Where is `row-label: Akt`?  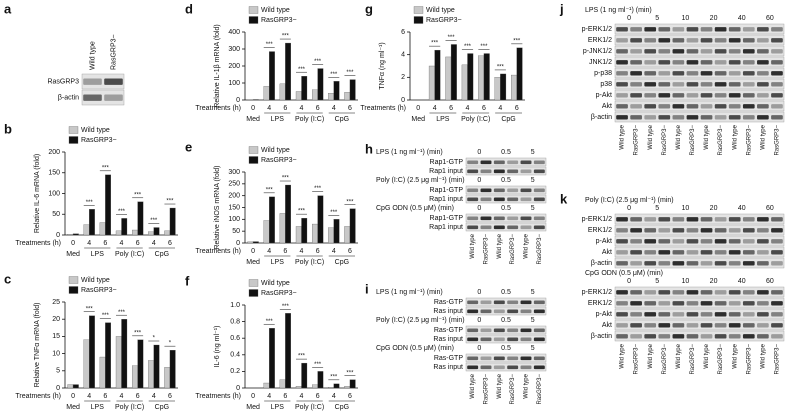 row-label: Akt is located at coordinates (607, 252).